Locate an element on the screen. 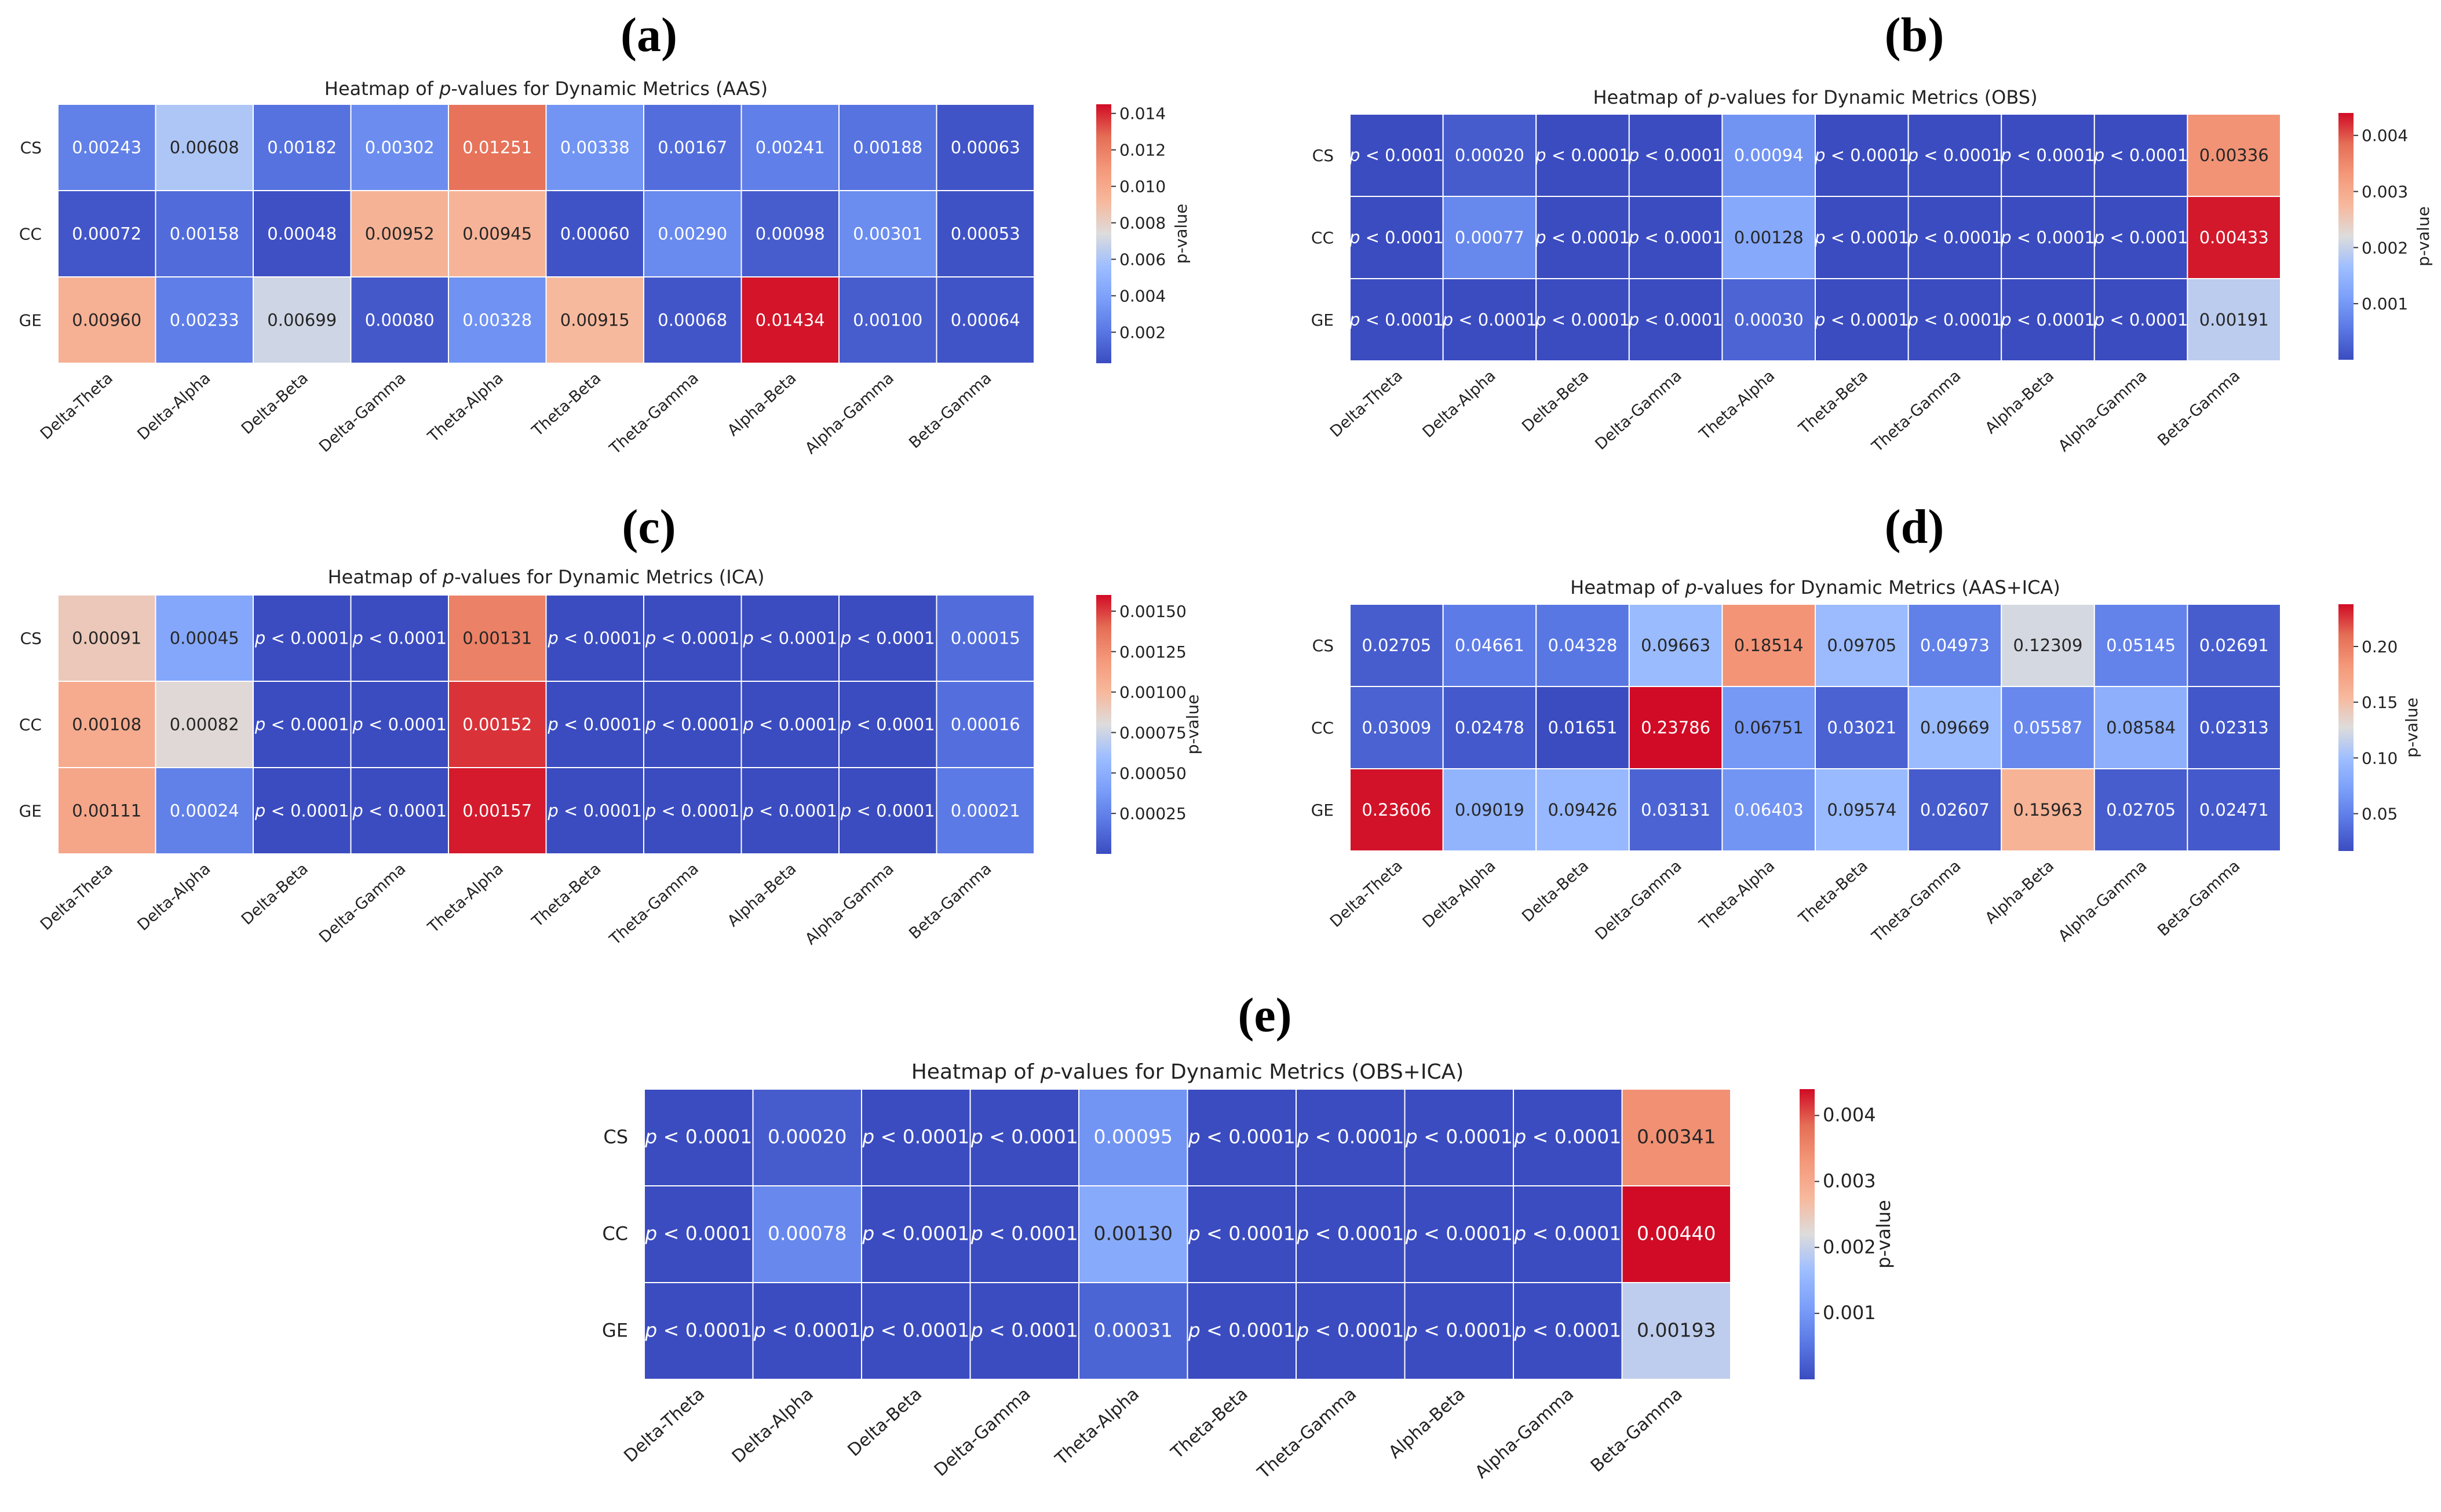  cell-label: 0.23606 is located at coordinates (1396, 810).